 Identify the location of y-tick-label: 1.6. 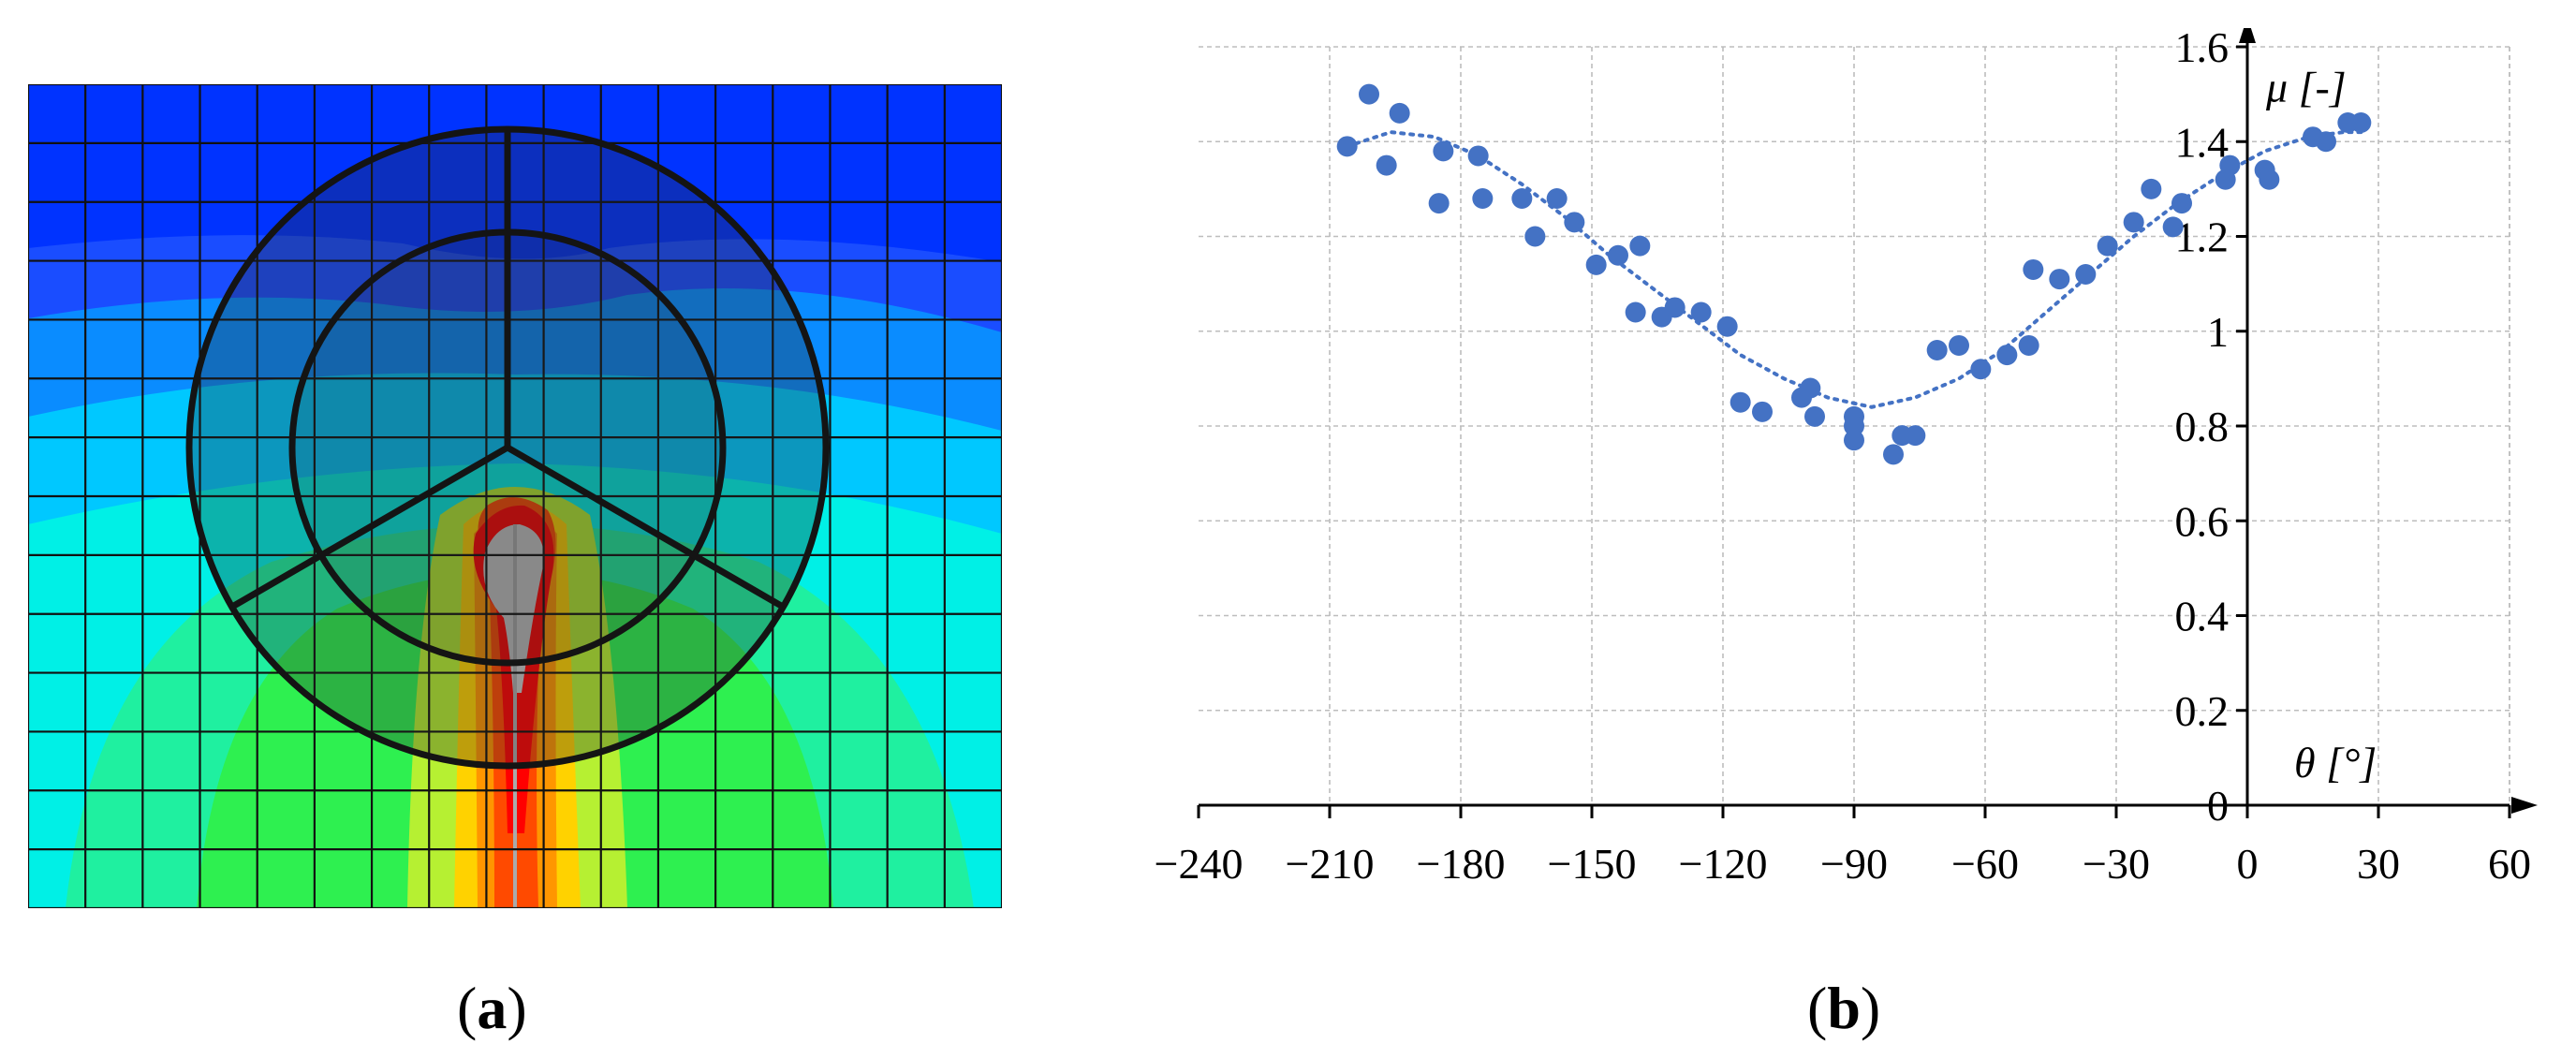
(2202, 49).